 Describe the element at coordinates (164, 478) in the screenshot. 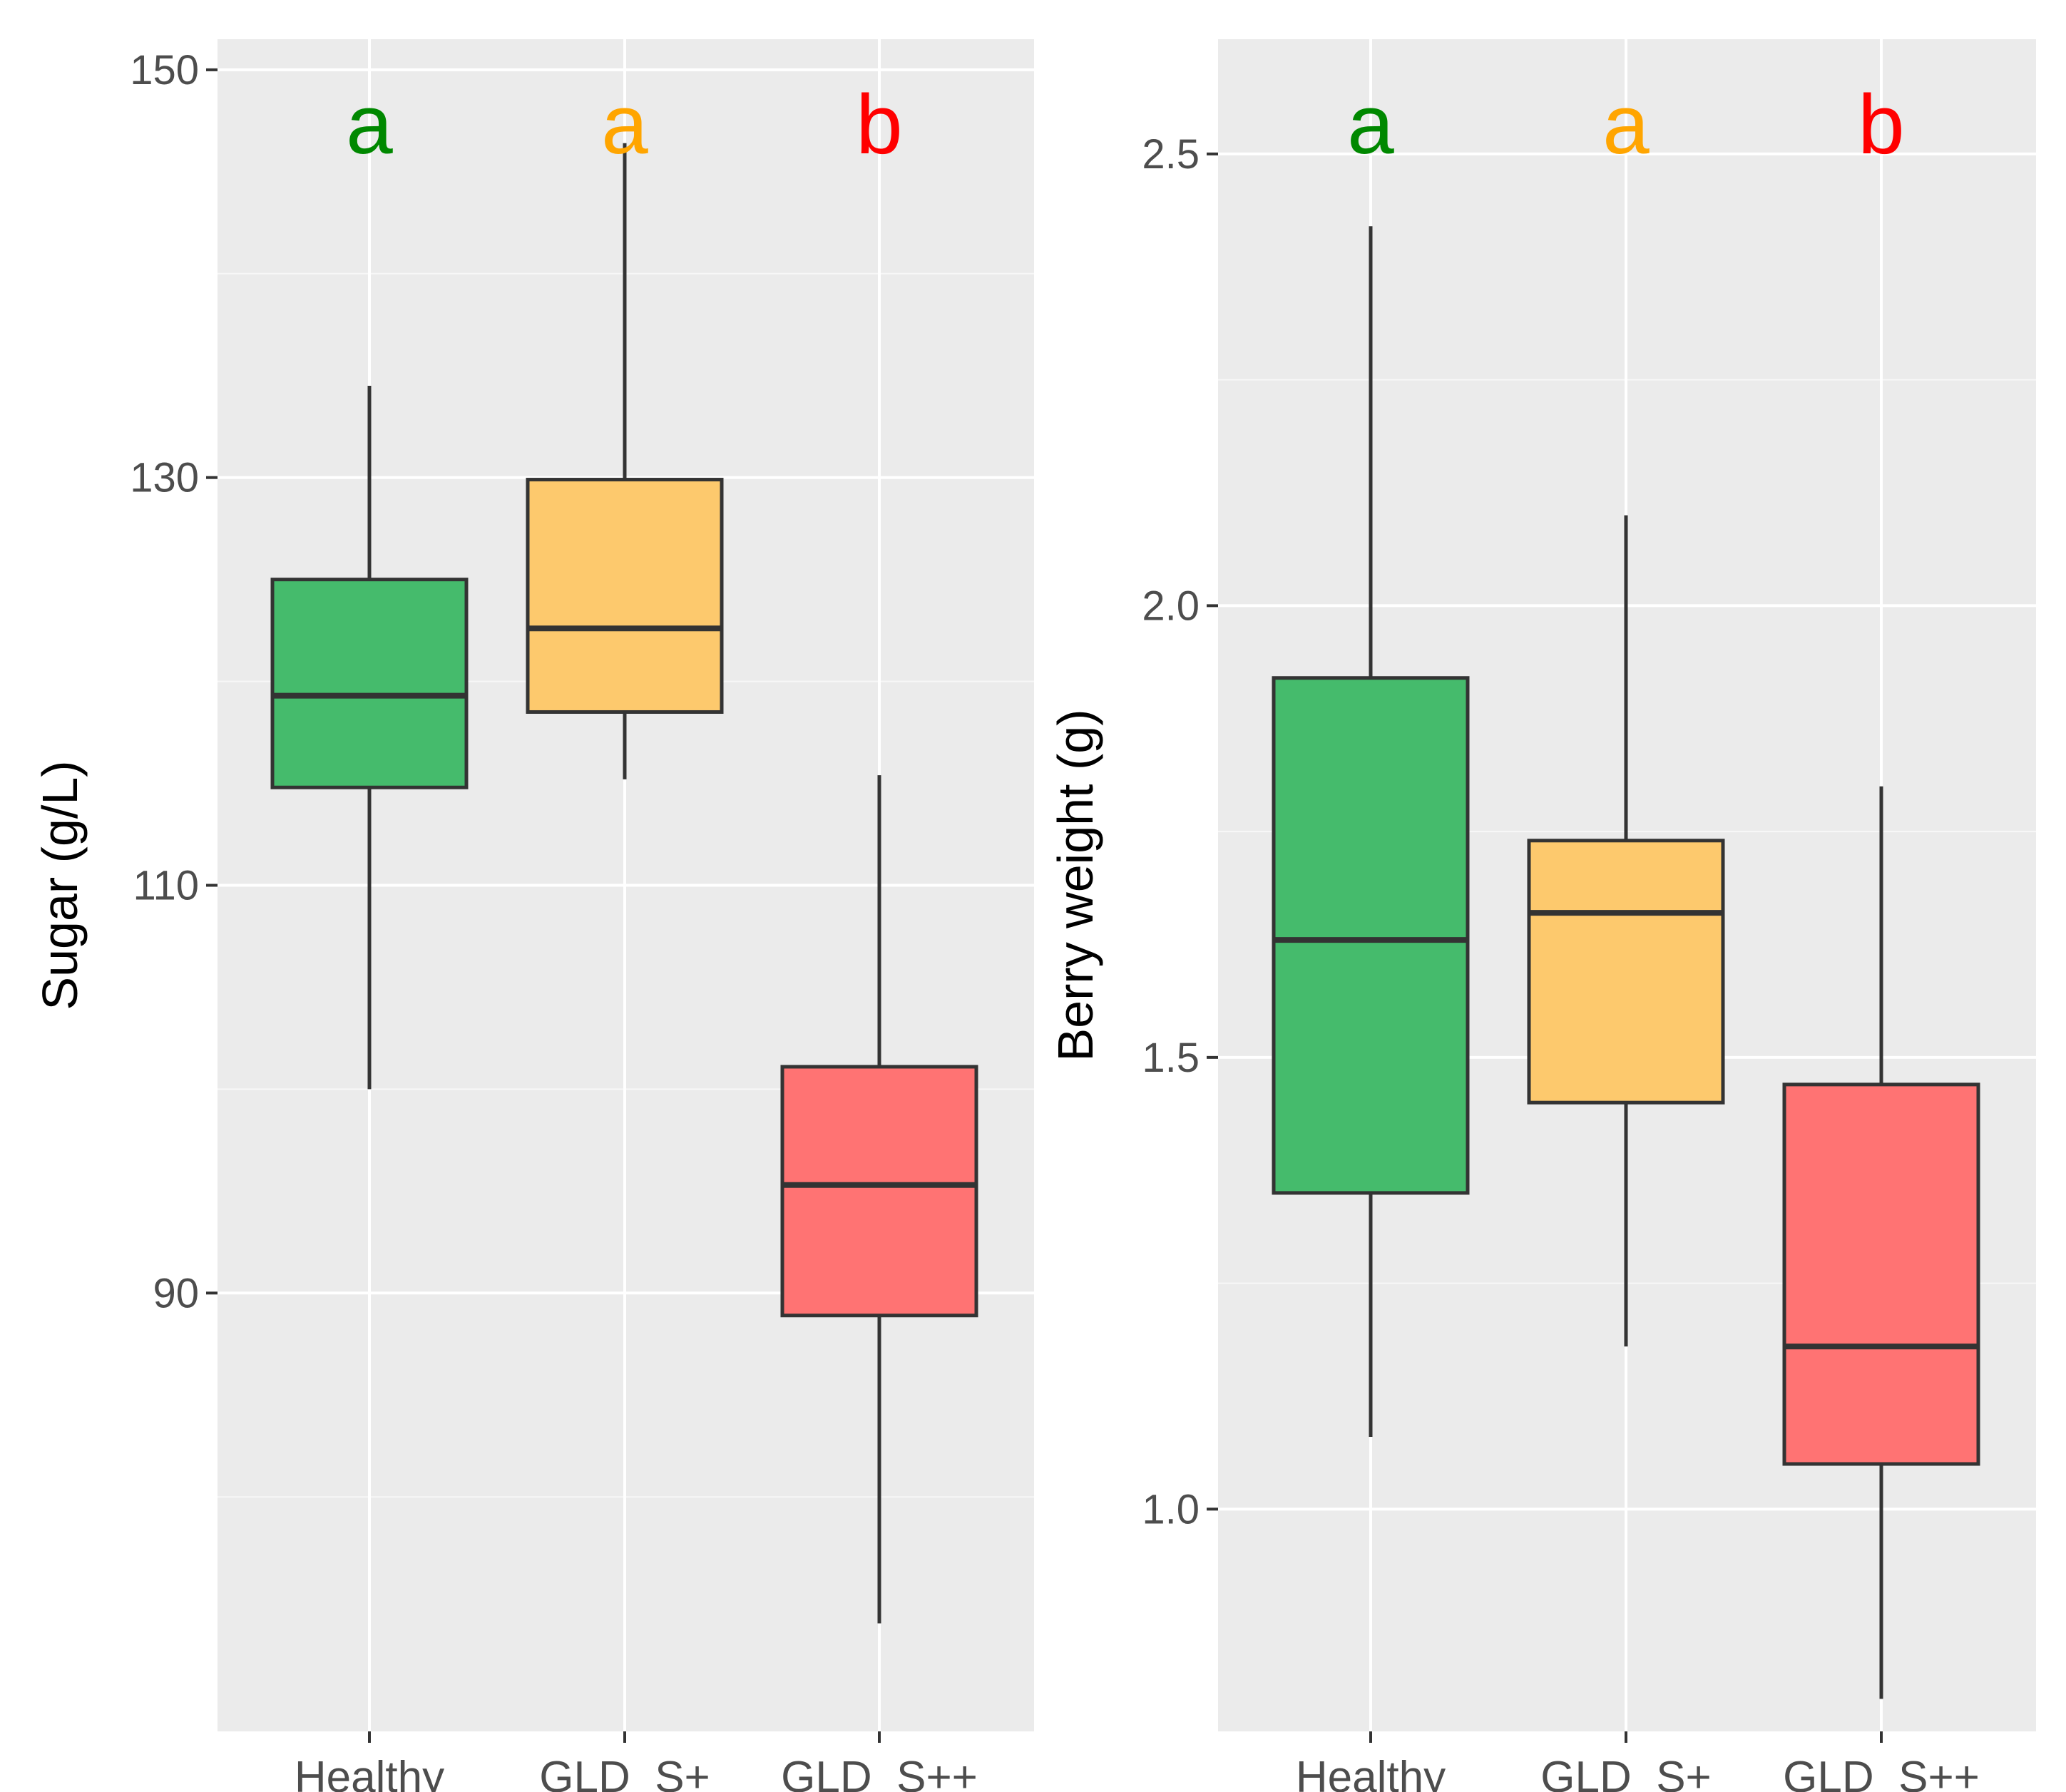

I see `y-tick-label: 130` at that location.